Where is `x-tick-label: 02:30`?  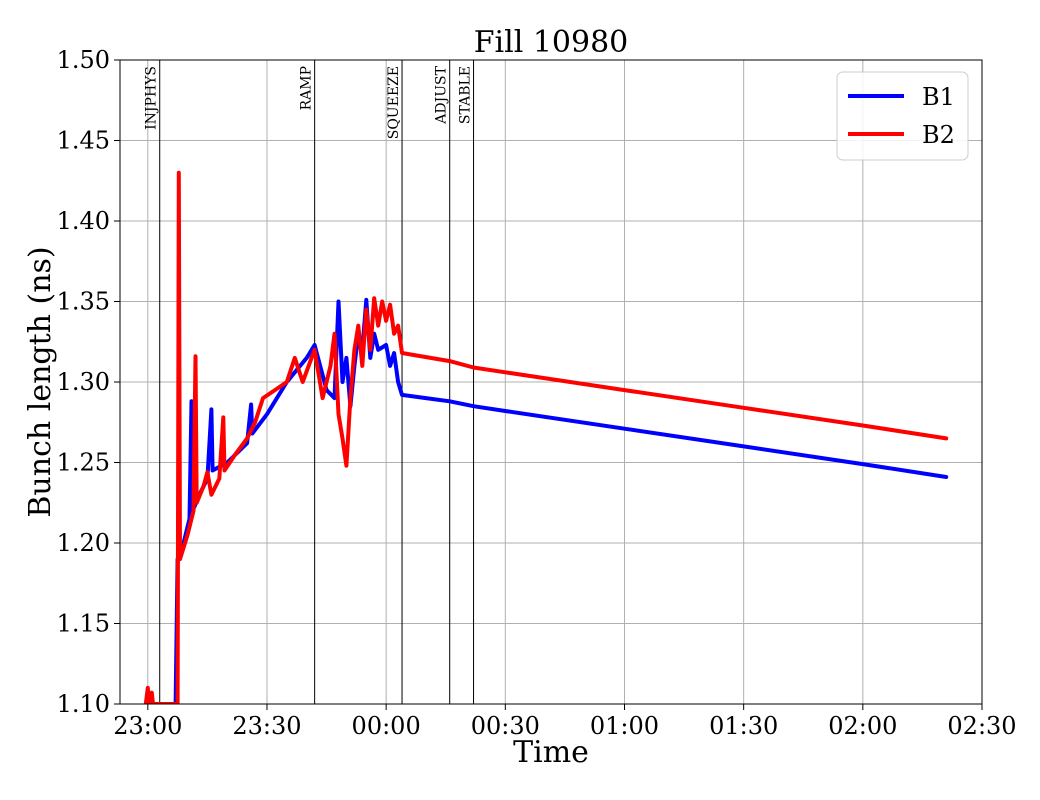
x-tick-label: 02:30 is located at coordinates (981, 726).